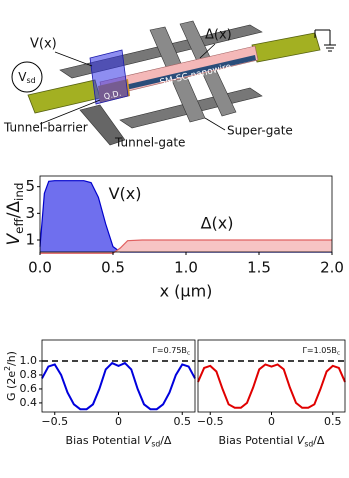 The width and height of the screenshot is (349, 478). What do you see at coordinates (11, 386) in the screenshot?
I see `label-part: G (2e` at bounding box center [11, 386].